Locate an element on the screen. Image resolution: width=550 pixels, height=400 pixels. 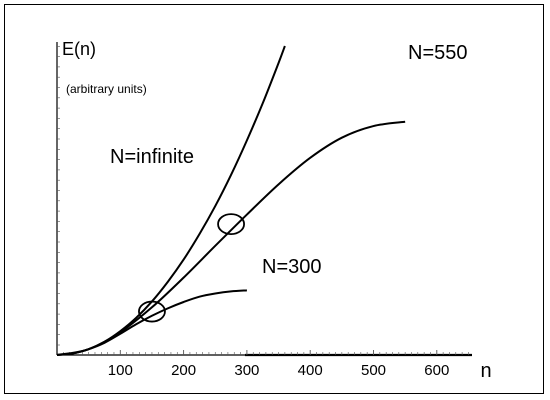
x-tick-label: 300 is located at coordinates (246, 370).